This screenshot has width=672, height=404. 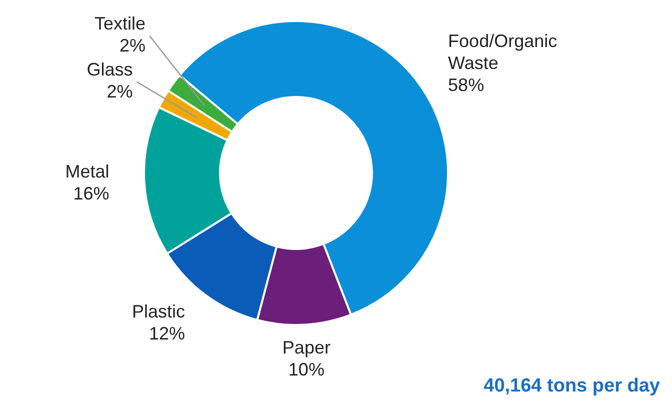 What do you see at coordinates (159, 311) in the screenshot?
I see `slice-label: Plastic` at bounding box center [159, 311].